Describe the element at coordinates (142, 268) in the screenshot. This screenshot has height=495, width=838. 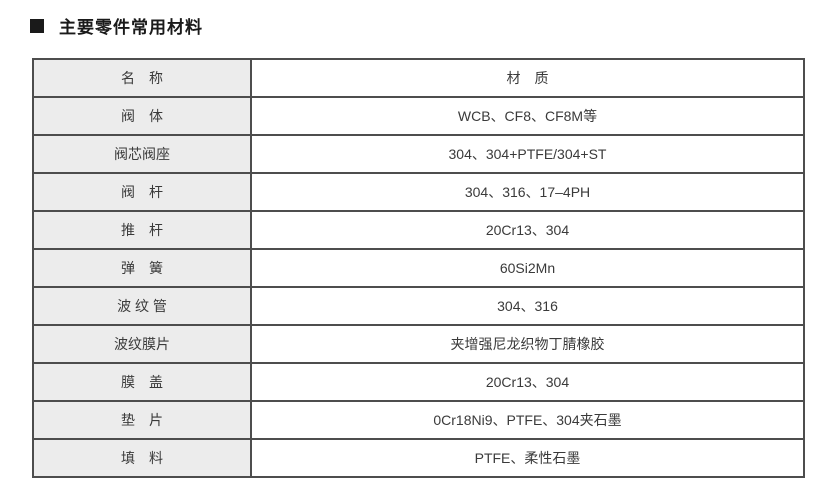
I see `part-name-cell: 弹 簧` at that location.